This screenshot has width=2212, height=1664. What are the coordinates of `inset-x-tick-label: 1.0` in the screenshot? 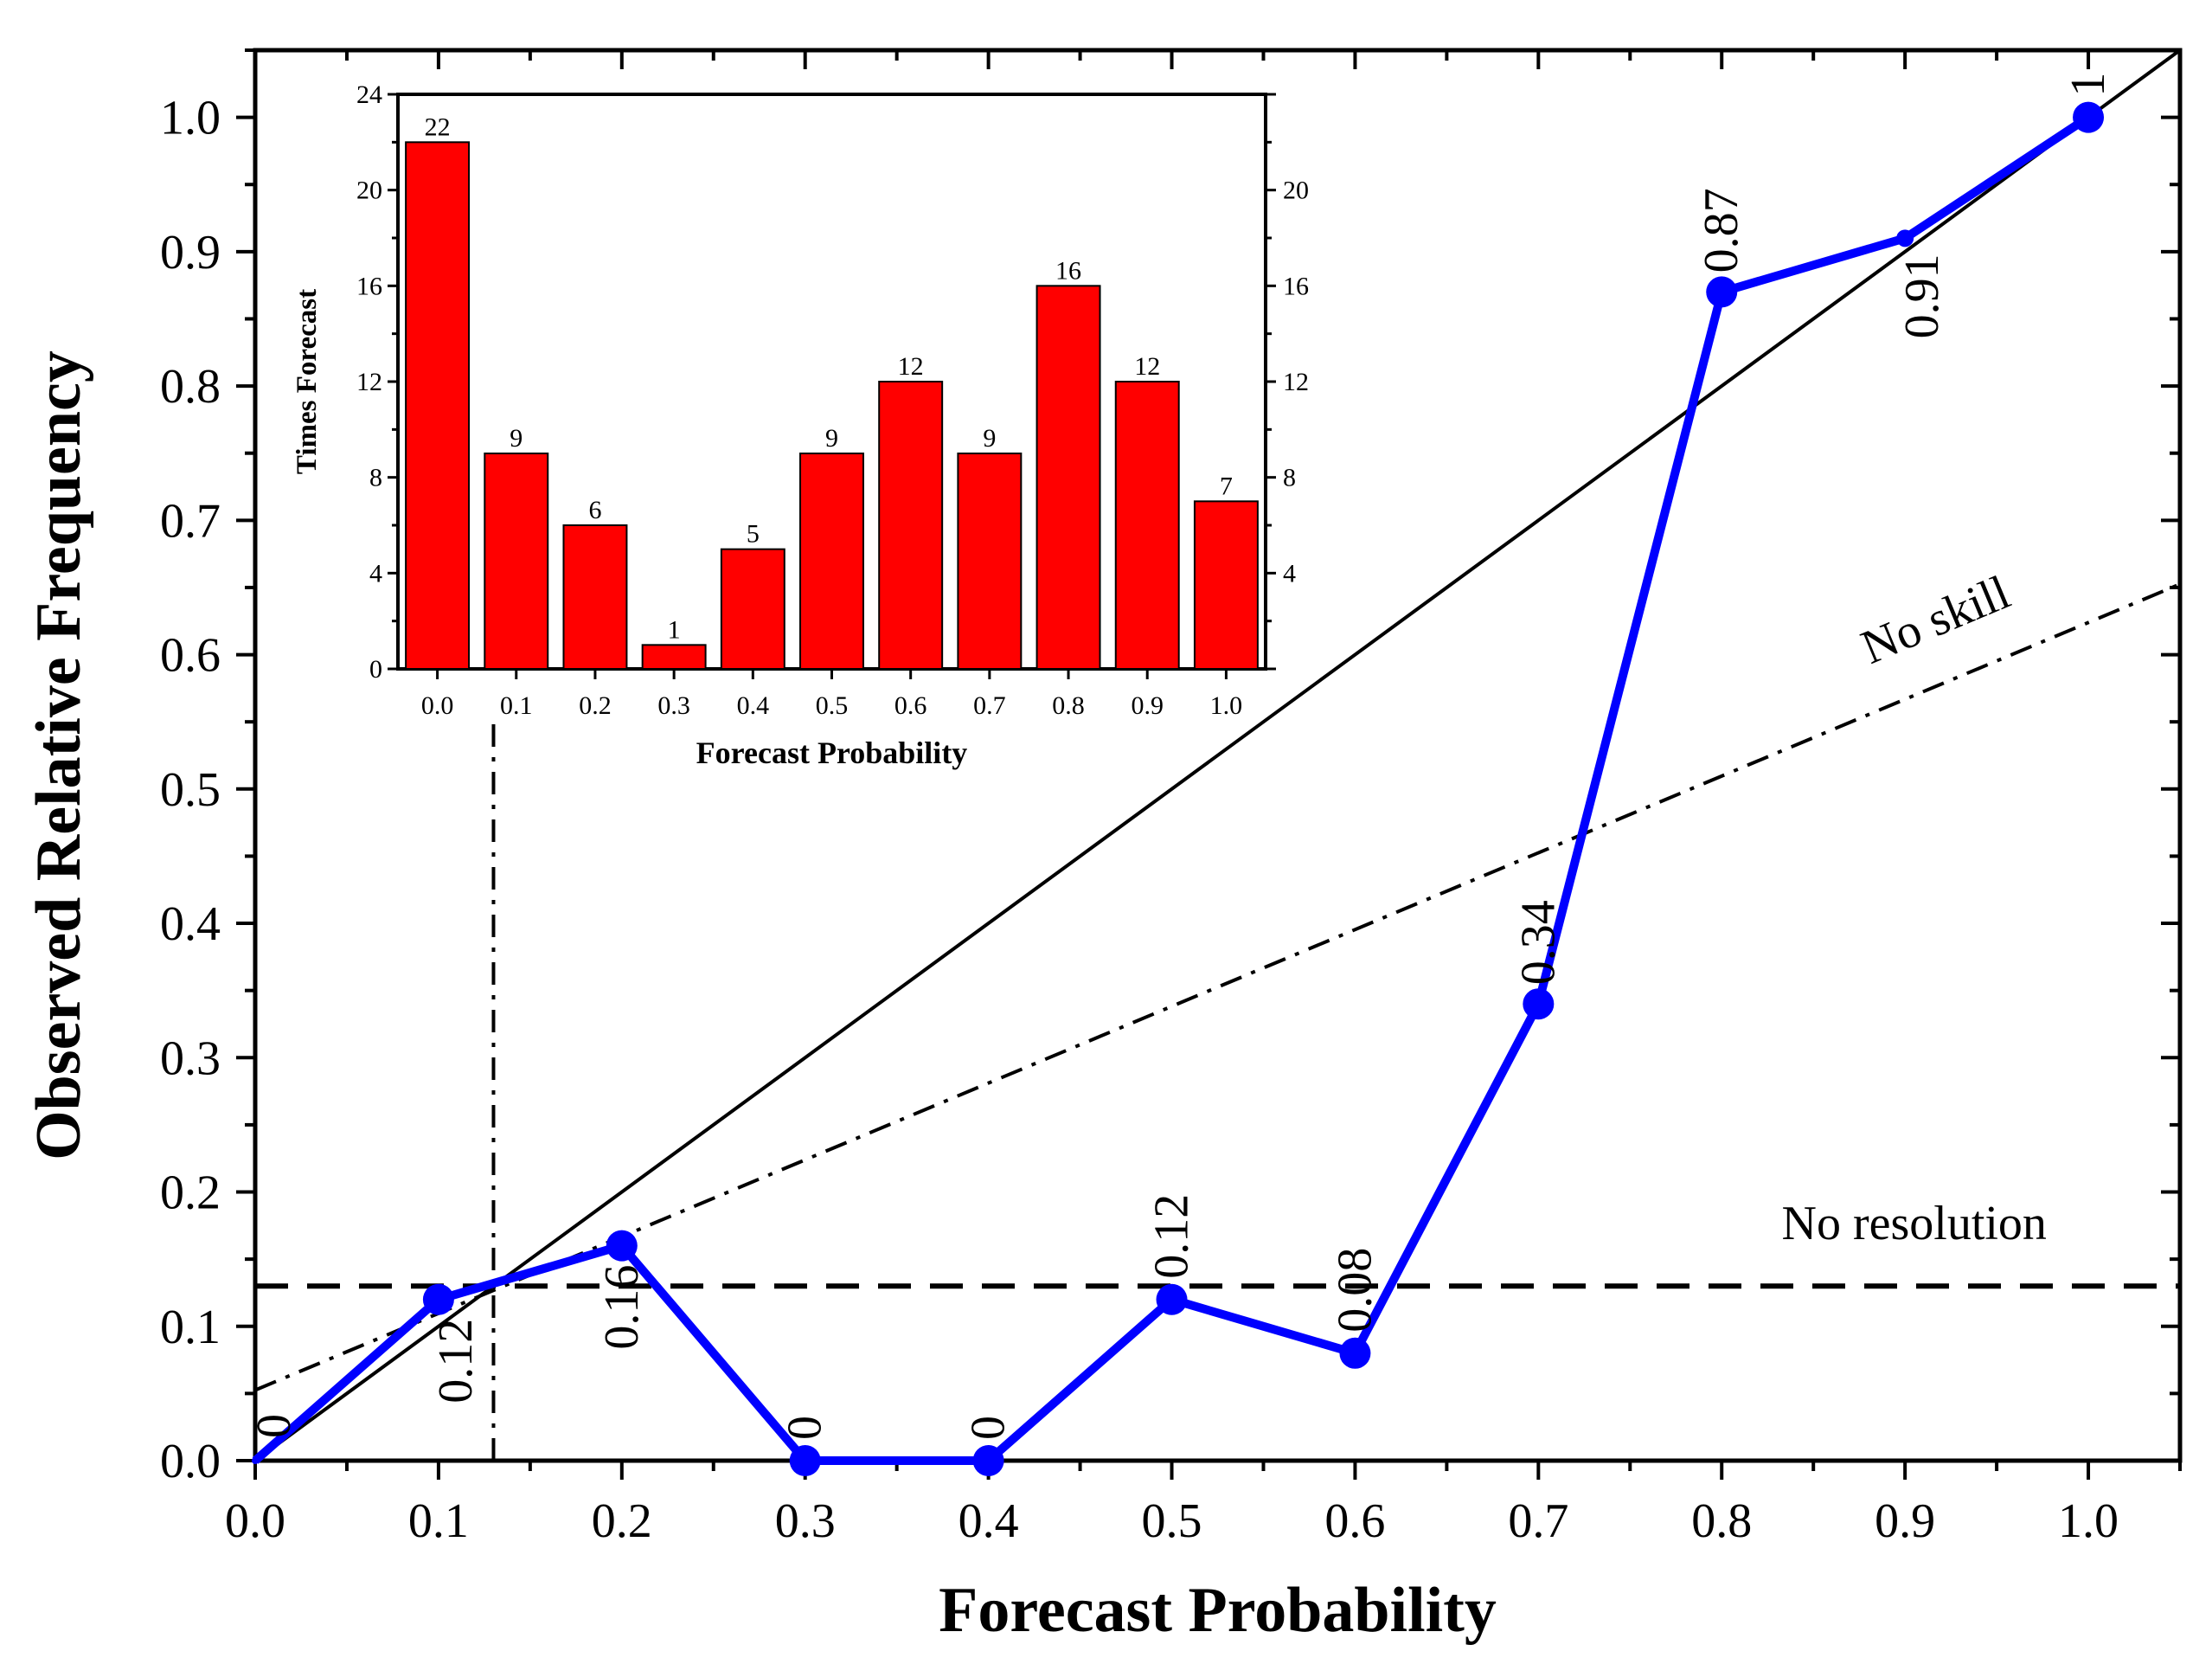 It's located at (1227, 706).